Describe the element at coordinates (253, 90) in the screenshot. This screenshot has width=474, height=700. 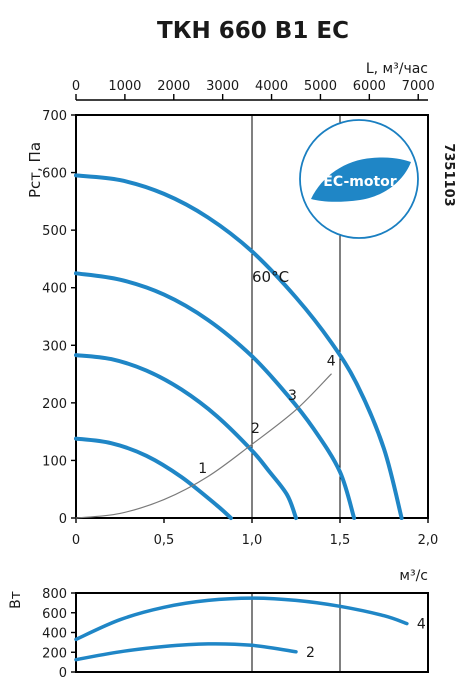
I see `airflow-m3h-axis: 0 1000 2000 3000 4000 5000 6000 7000` at that location.